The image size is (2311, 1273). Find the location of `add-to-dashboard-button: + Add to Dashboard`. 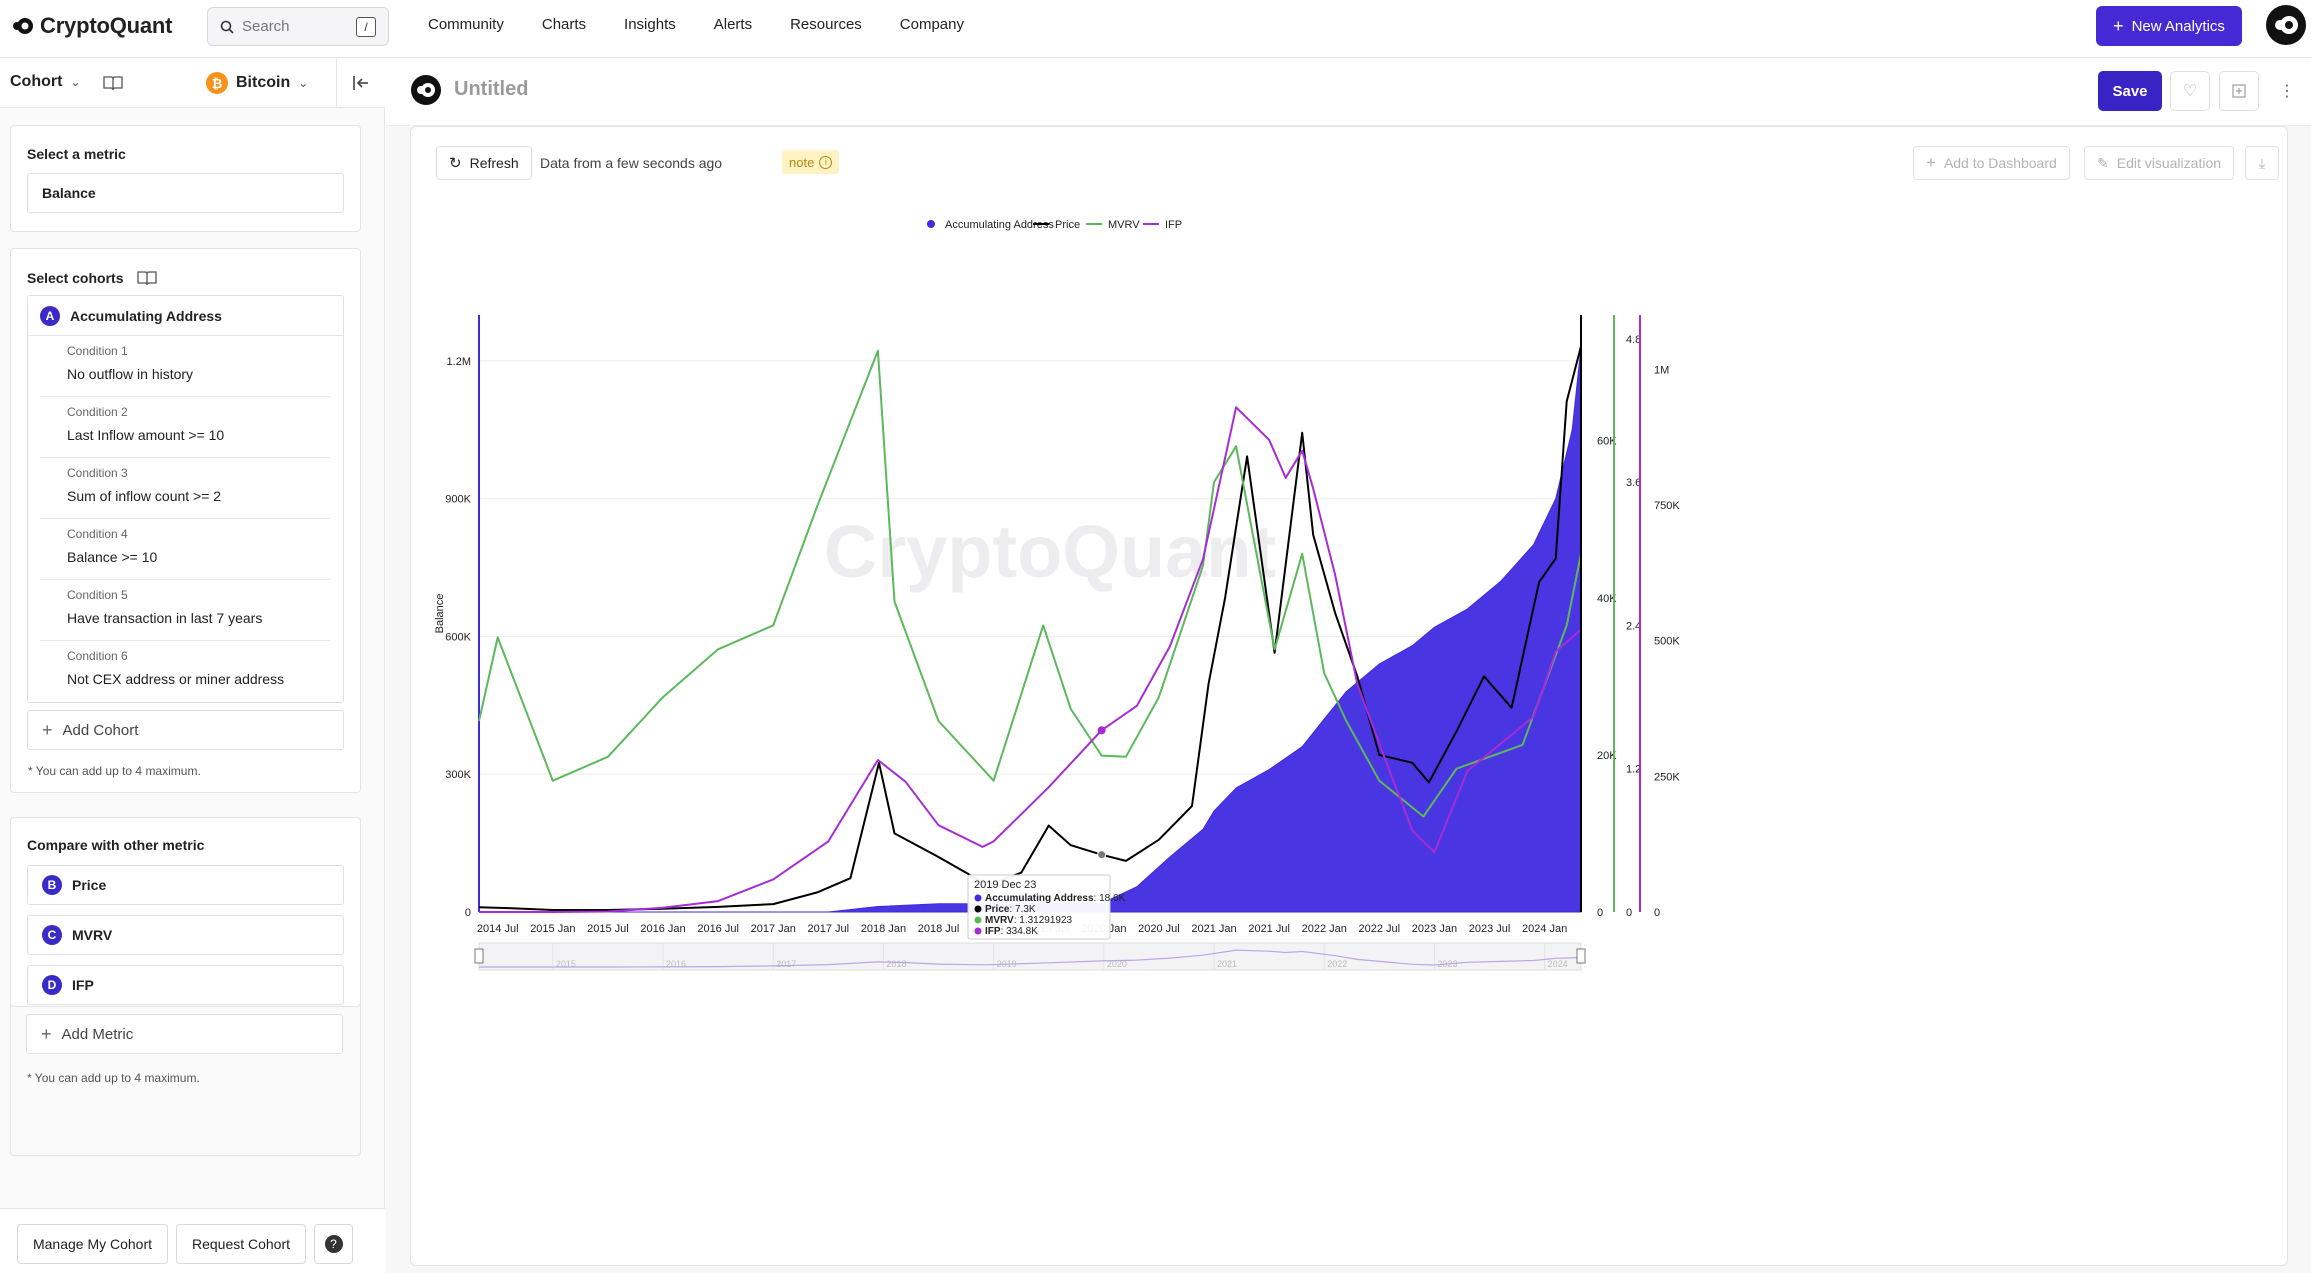

add-to-dashboard-button: + Add to Dashboard is located at coordinates (1991, 163).